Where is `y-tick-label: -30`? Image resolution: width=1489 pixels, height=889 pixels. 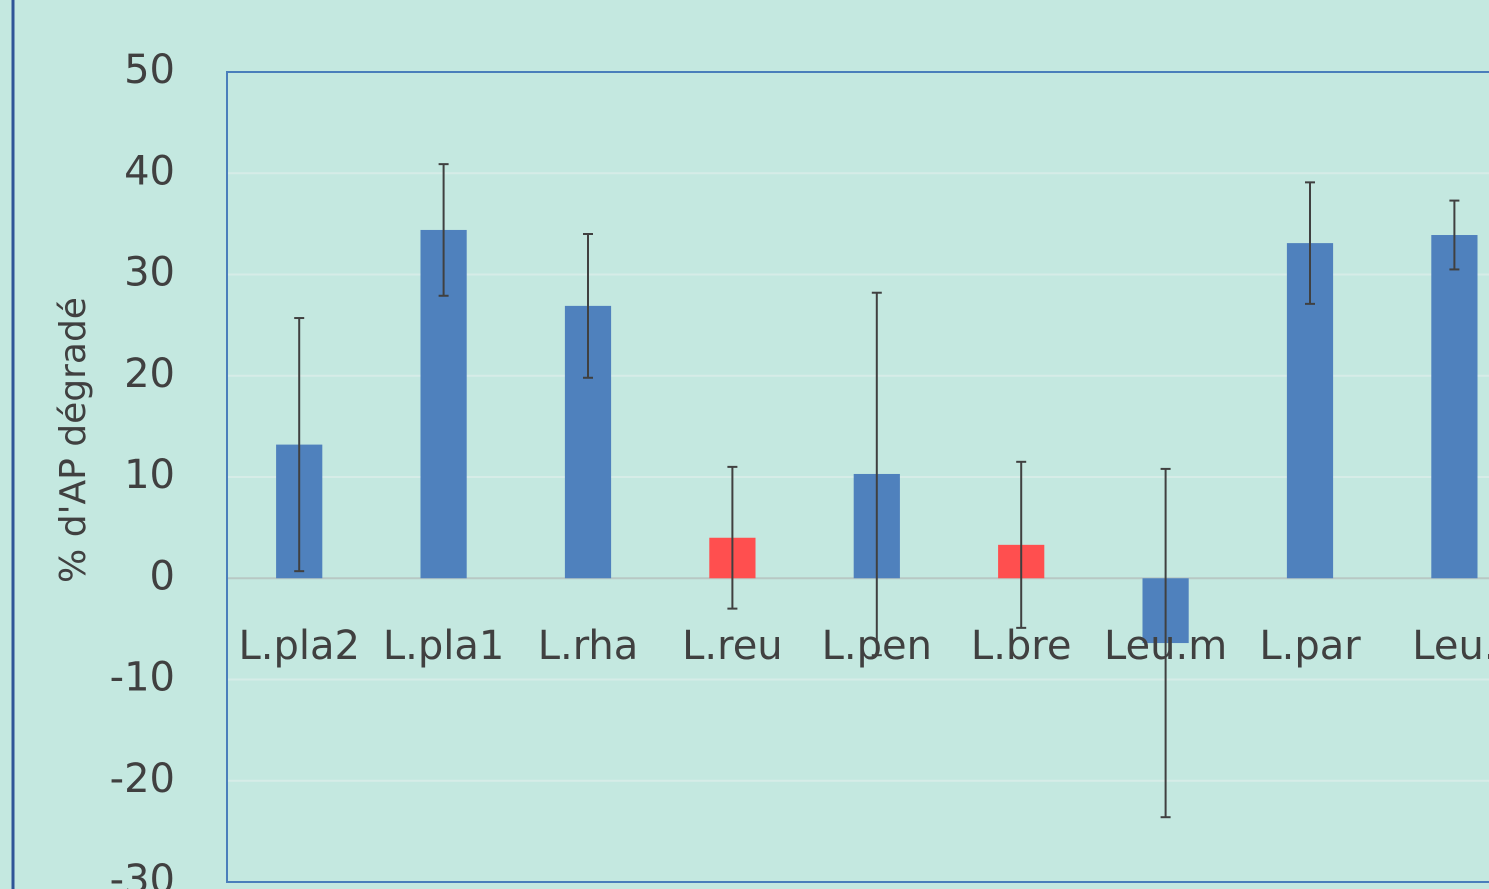
y-tick-label: -30 is located at coordinates (142, 873).